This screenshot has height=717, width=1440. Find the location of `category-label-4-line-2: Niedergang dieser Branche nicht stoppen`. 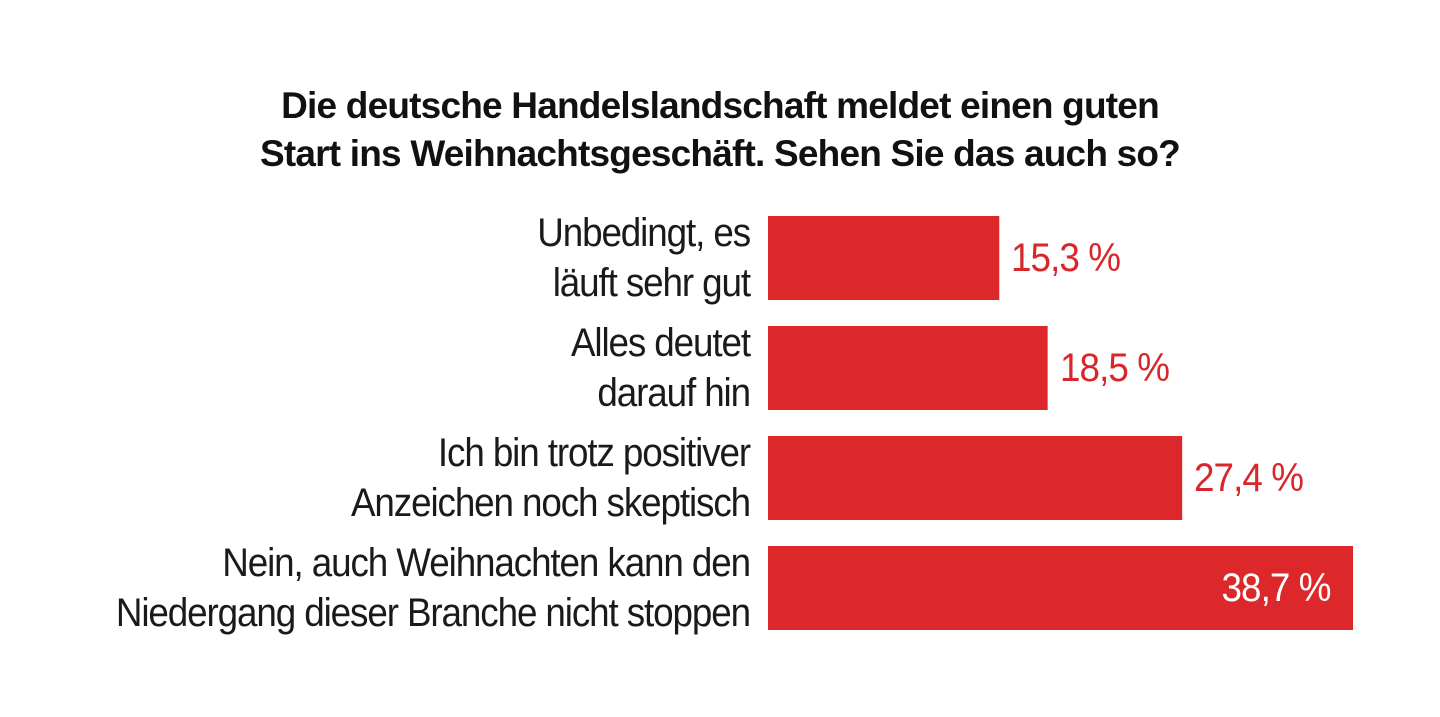

category-label-4-line-2: Niedergang dieser Branche nicht stoppen is located at coordinates (433, 613).